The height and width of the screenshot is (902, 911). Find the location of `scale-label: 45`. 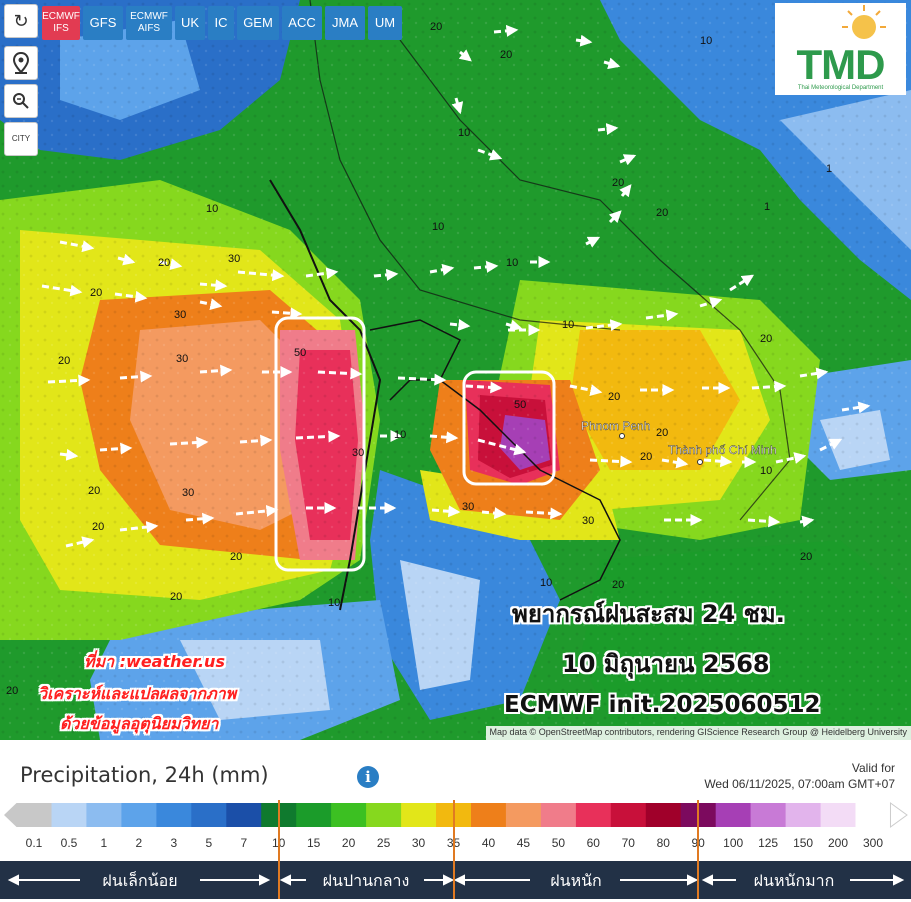

scale-label: 45 is located at coordinates (523, 843).